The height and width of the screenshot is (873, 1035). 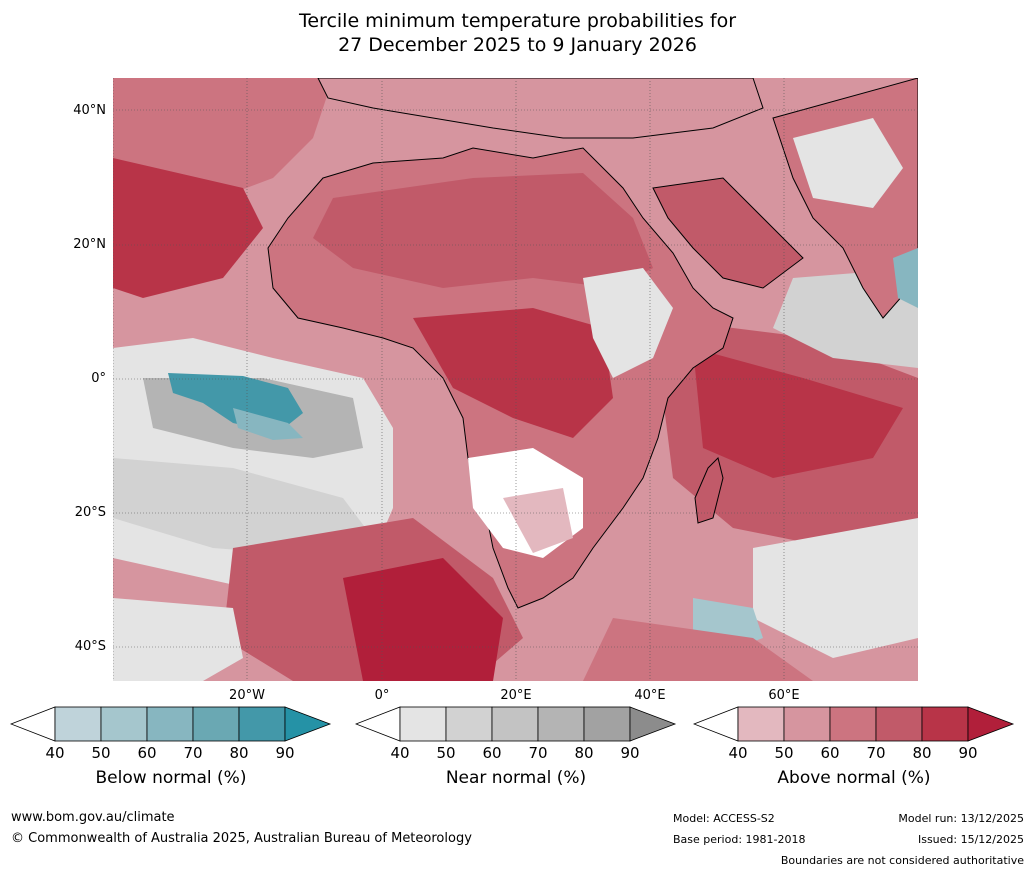 I want to click on map-title-line-2: 27 December 2025 to 9 January 2026, so click(x=517, y=45).